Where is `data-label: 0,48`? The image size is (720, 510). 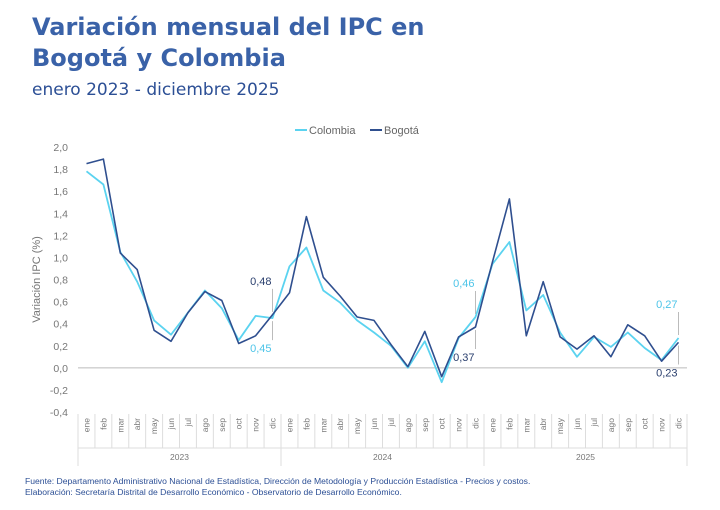
data-label: 0,48 is located at coordinates (260, 282).